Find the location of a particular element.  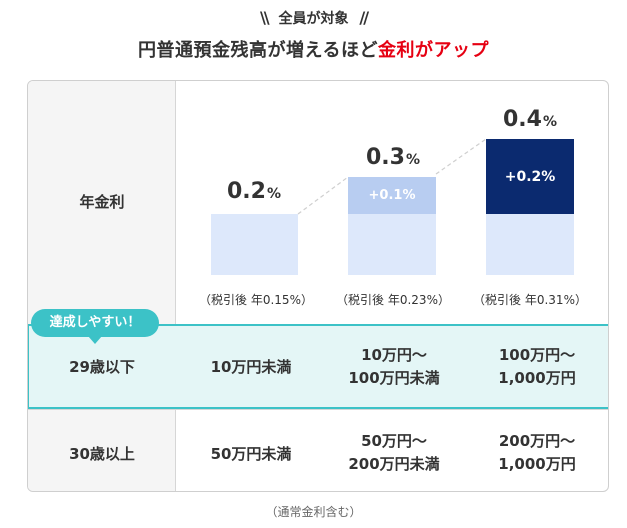

headline-main: 円普通預金残高が増えるほど is located at coordinates (258, 50).